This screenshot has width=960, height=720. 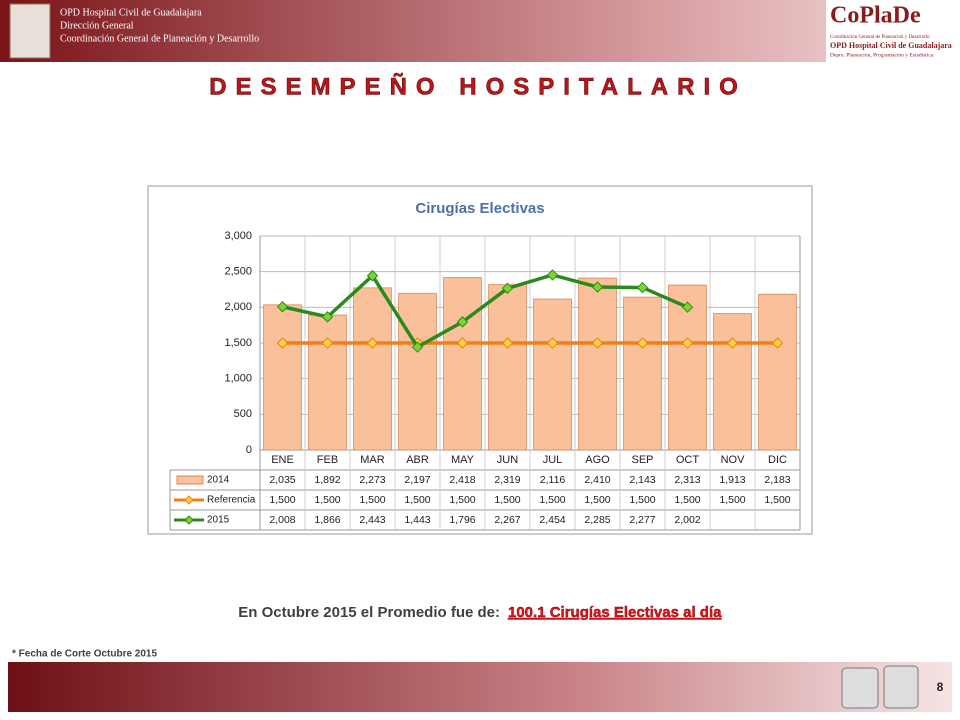 I want to click on x-tick-label: FEB, so click(x=327, y=460).